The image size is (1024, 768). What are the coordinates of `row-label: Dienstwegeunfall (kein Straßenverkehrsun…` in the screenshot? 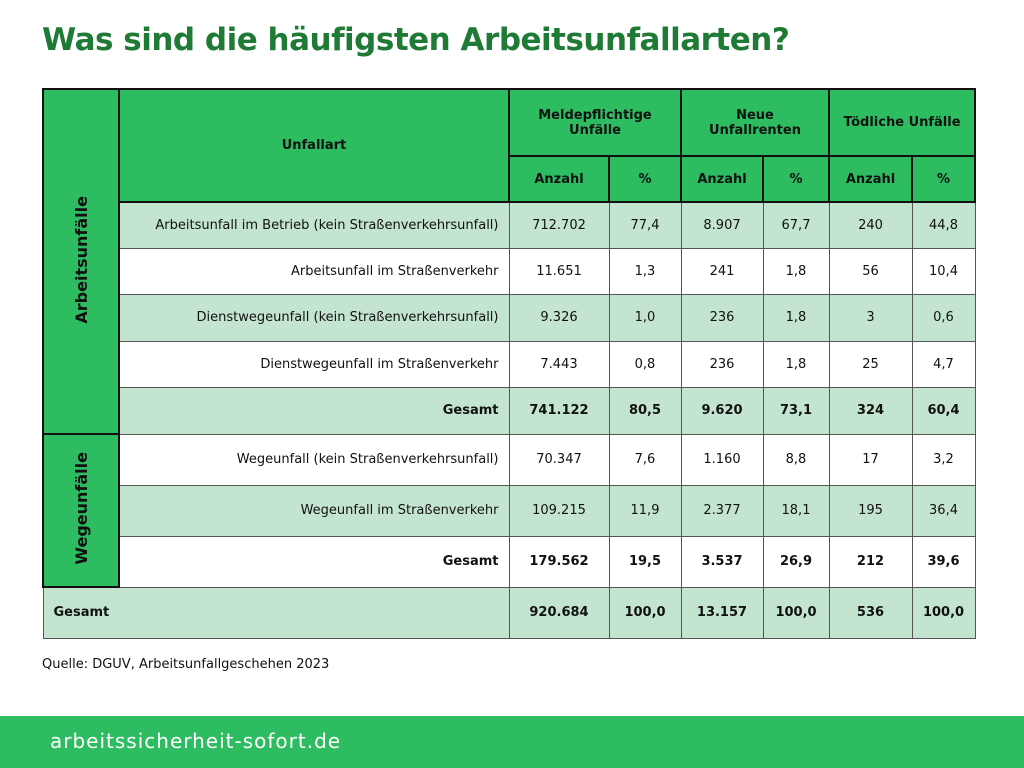 It's located at (314, 317).